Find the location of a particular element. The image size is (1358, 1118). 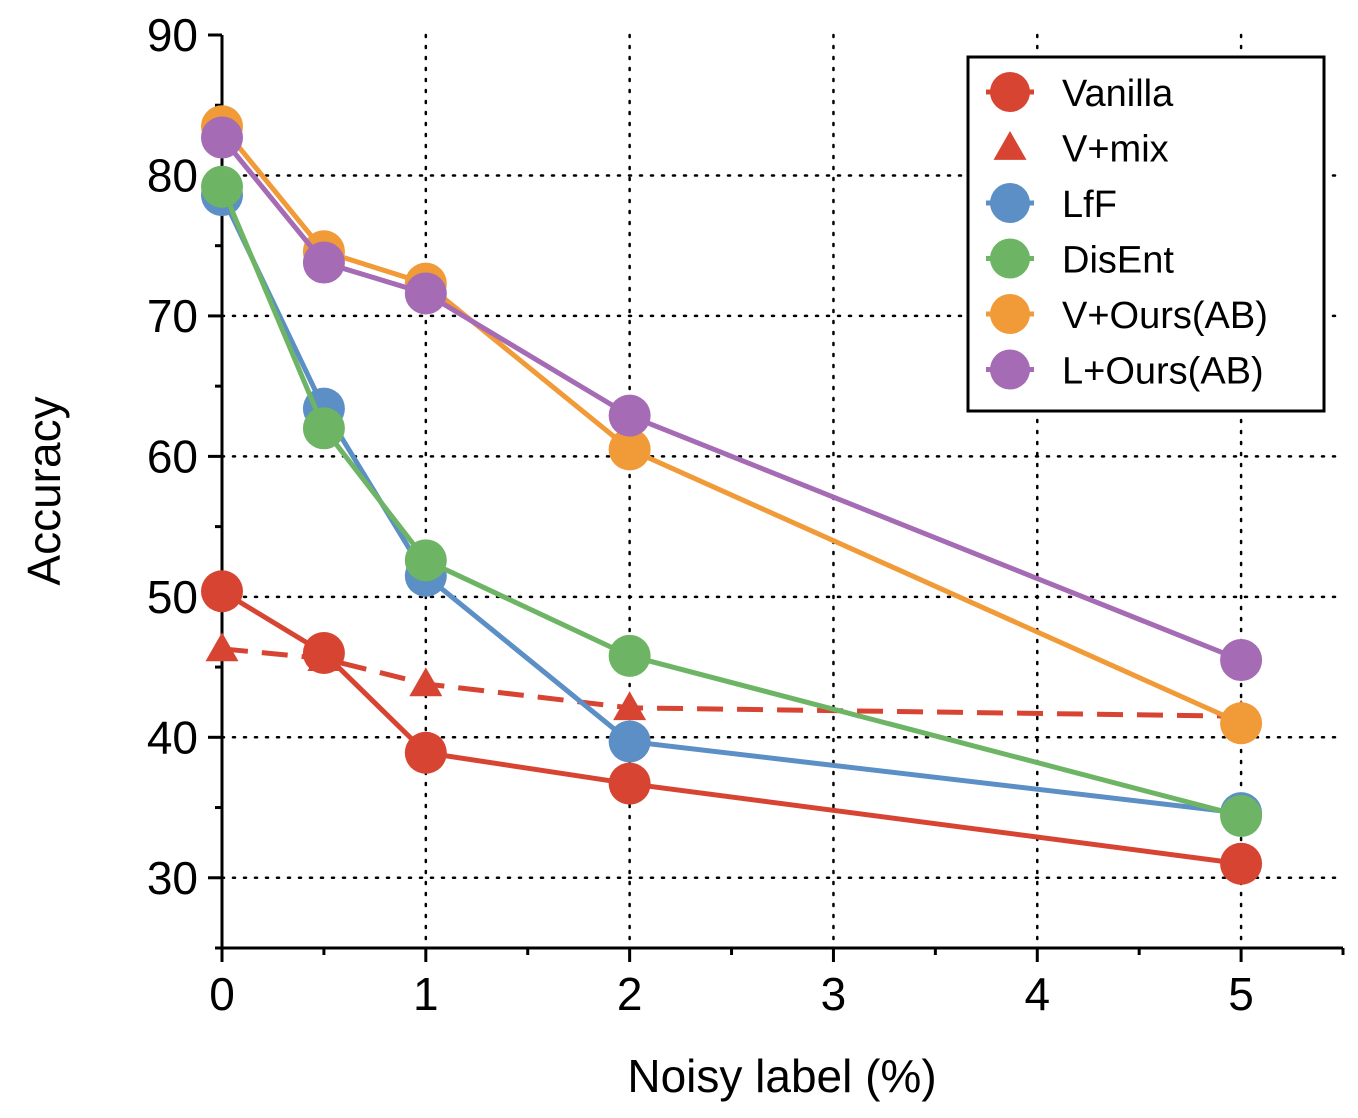

legend-item: LfF is located at coordinates (1051, 204).